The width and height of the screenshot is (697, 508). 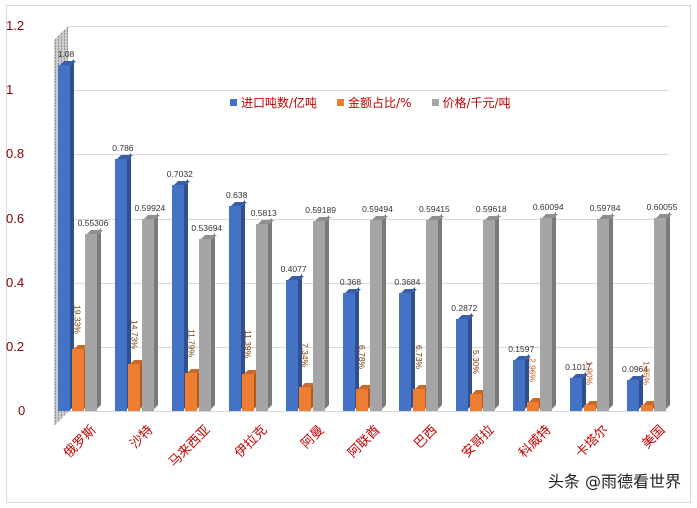 I want to click on legend-label: 进口吨数/亿吨, so click(x=279, y=103).